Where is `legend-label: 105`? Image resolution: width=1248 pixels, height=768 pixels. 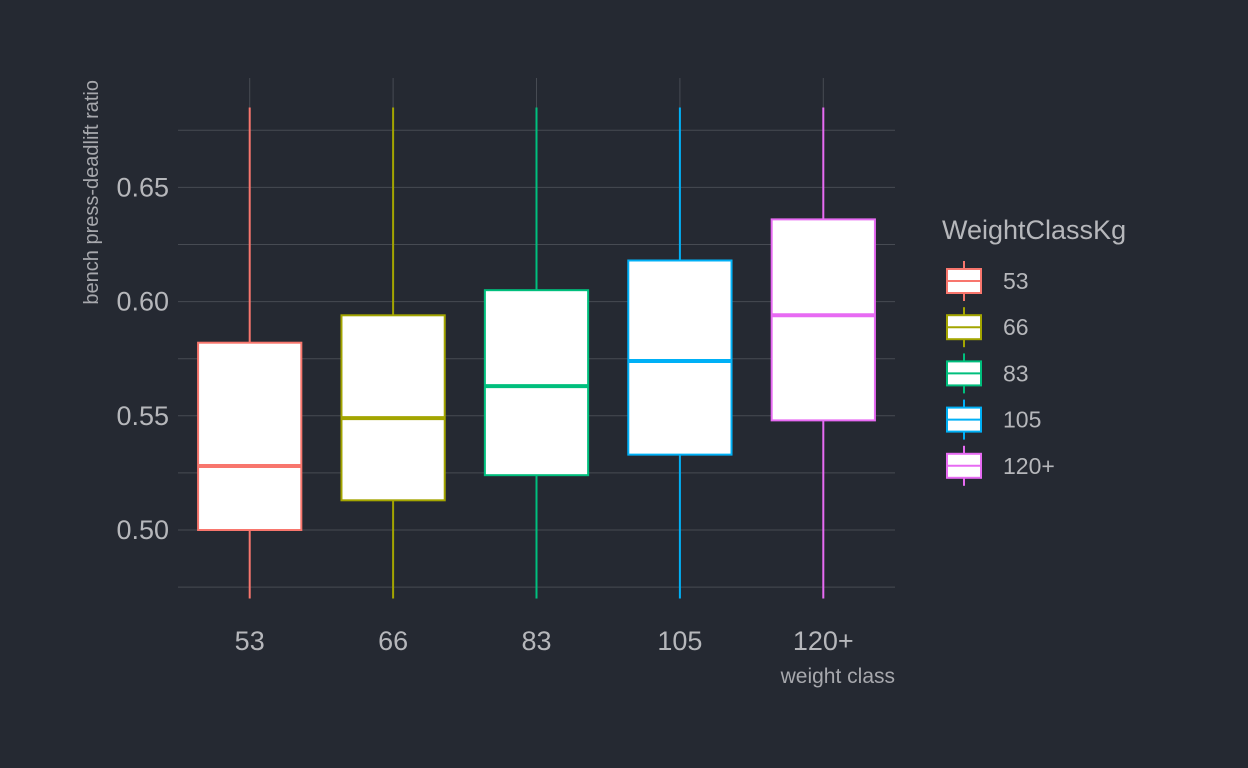 legend-label: 105 is located at coordinates (1022, 420).